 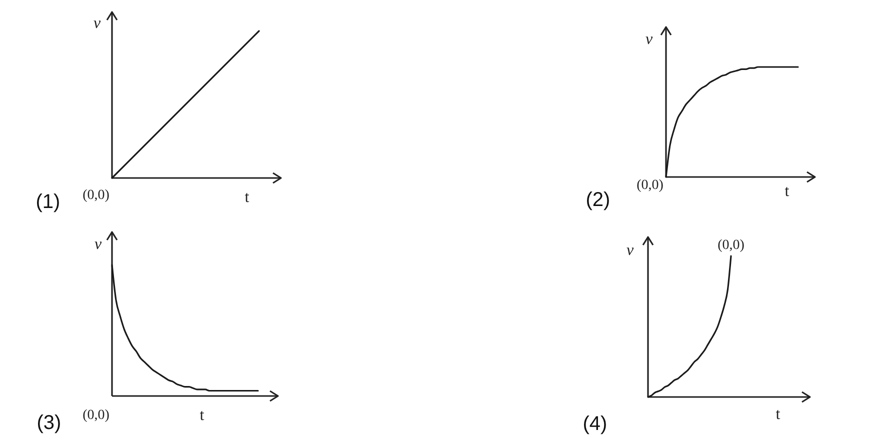 What do you see at coordinates (49, 423) in the screenshot?
I see `text: (3)` at bounding box center [49, 423].